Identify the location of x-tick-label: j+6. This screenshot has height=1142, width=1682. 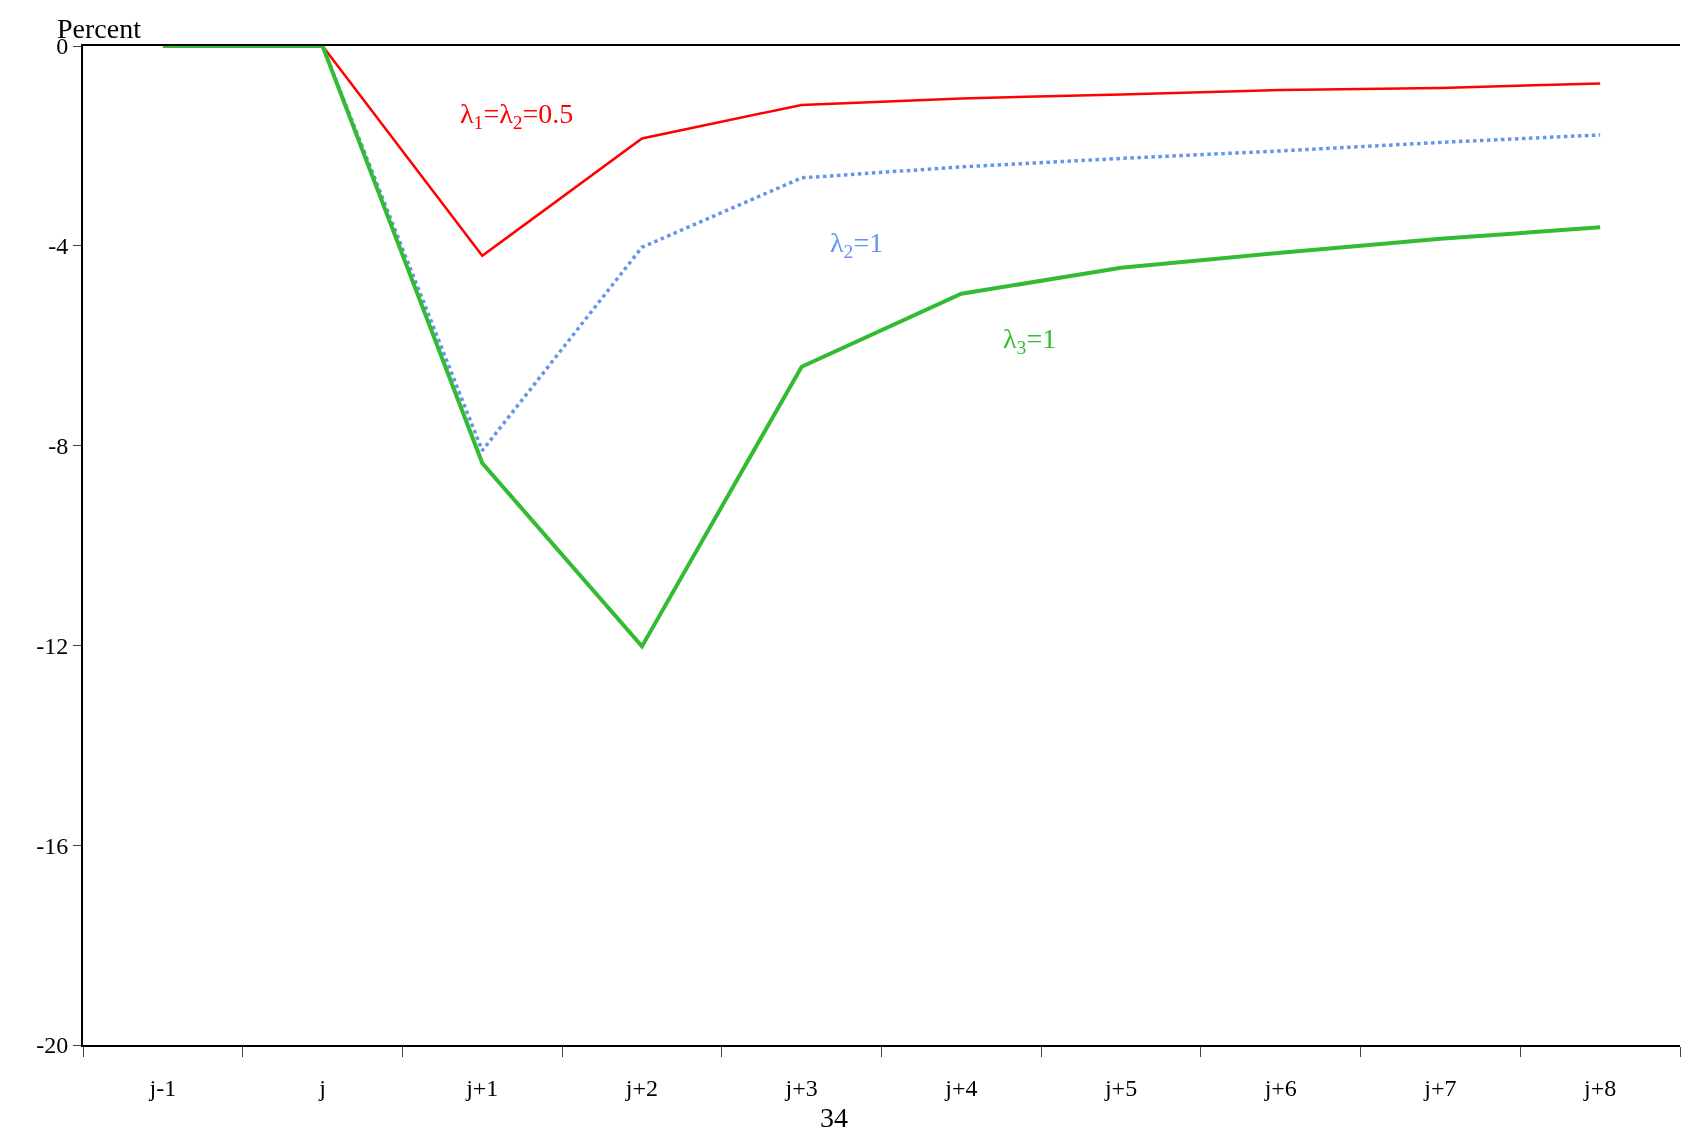
(1280, 1087).